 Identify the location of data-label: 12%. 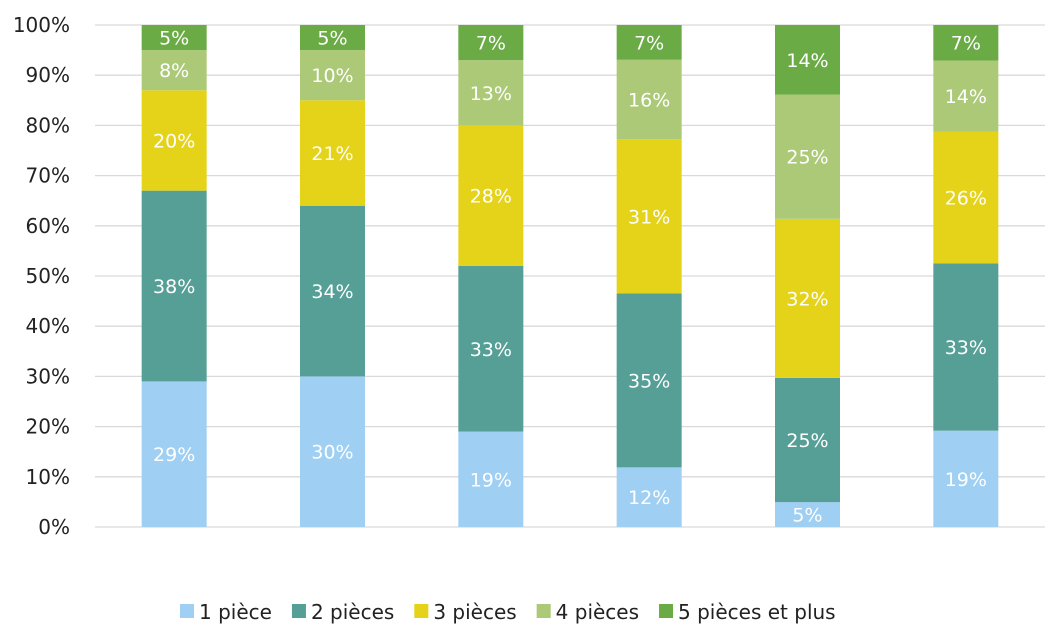
(649, 498).